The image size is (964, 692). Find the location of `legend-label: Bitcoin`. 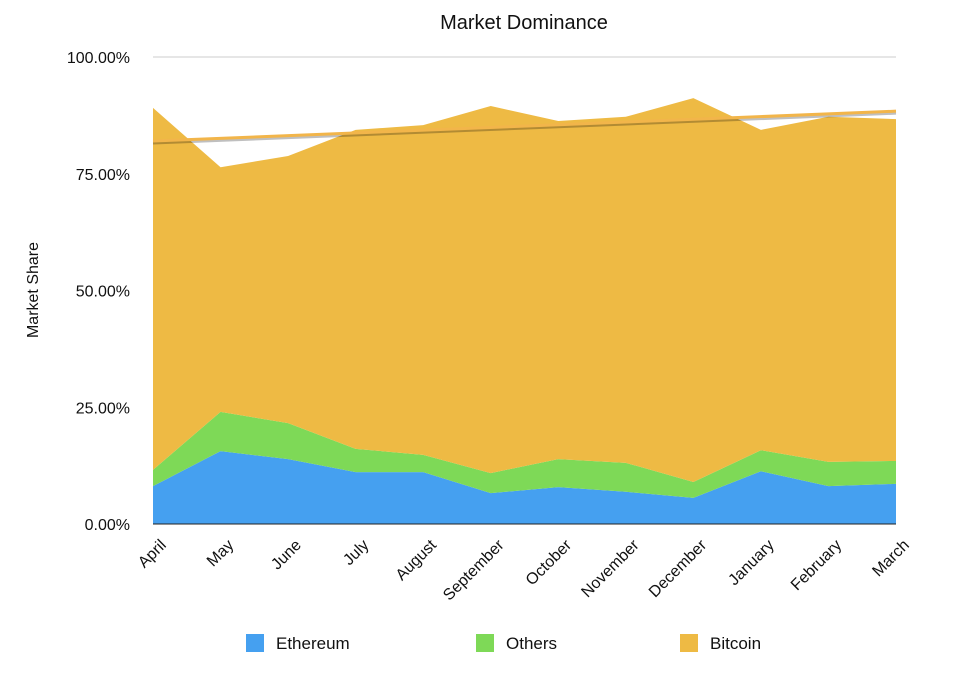

legend-label: Bitcoin is located at coordinates (735, 643).